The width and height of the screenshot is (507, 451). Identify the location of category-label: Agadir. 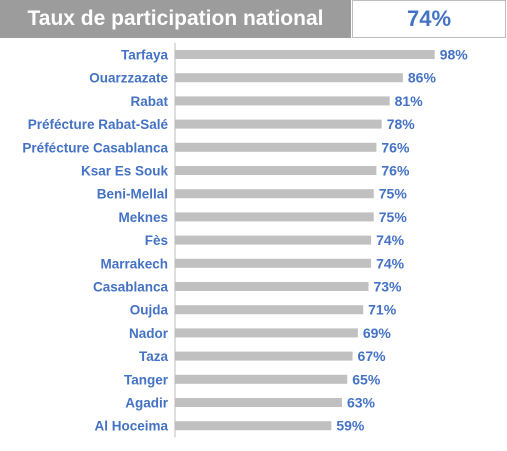
(147, 403).